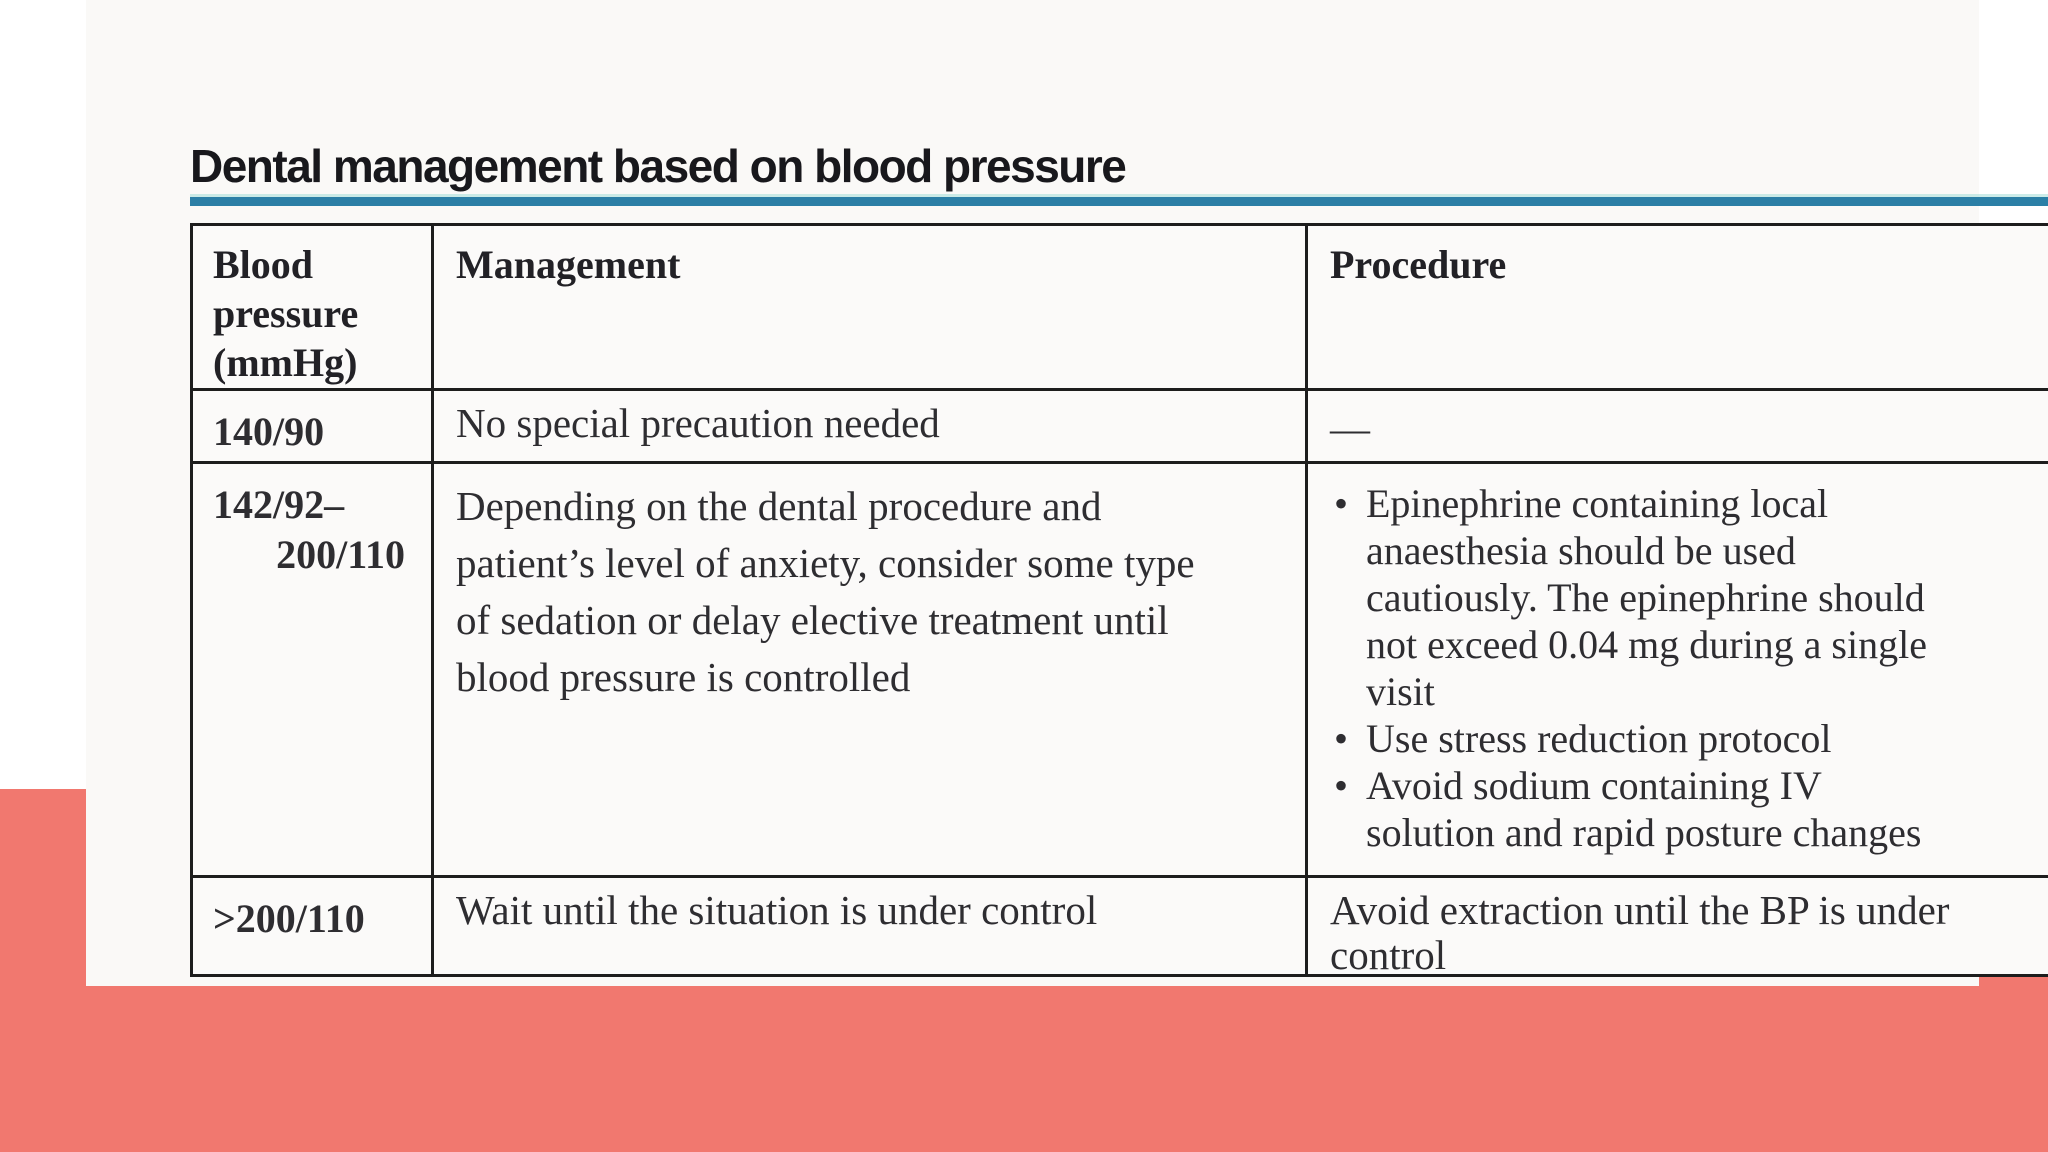  I want to click on cell-bp-gt-200-110: >200/110, so click(313, 926).